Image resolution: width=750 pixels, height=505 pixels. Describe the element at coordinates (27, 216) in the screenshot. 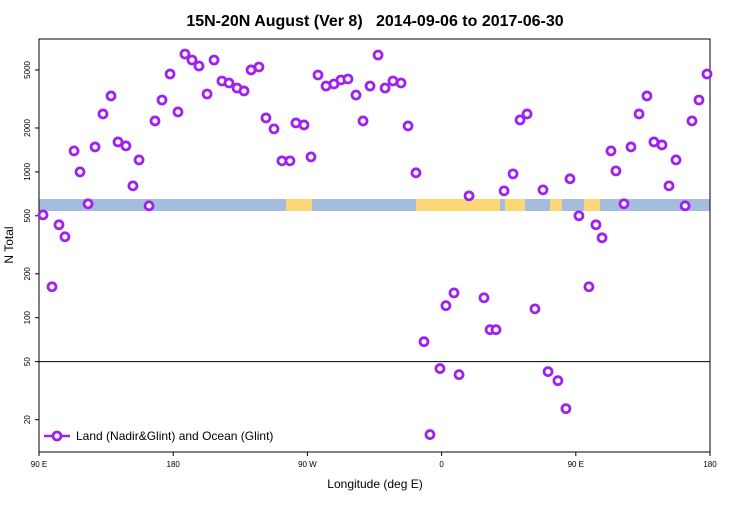

I see `y-tick-label: 500` at that location.